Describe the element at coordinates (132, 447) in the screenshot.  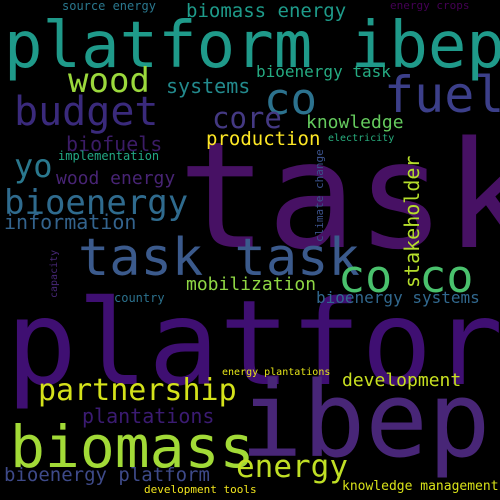
I see `word-biomass: biomass` at that location.